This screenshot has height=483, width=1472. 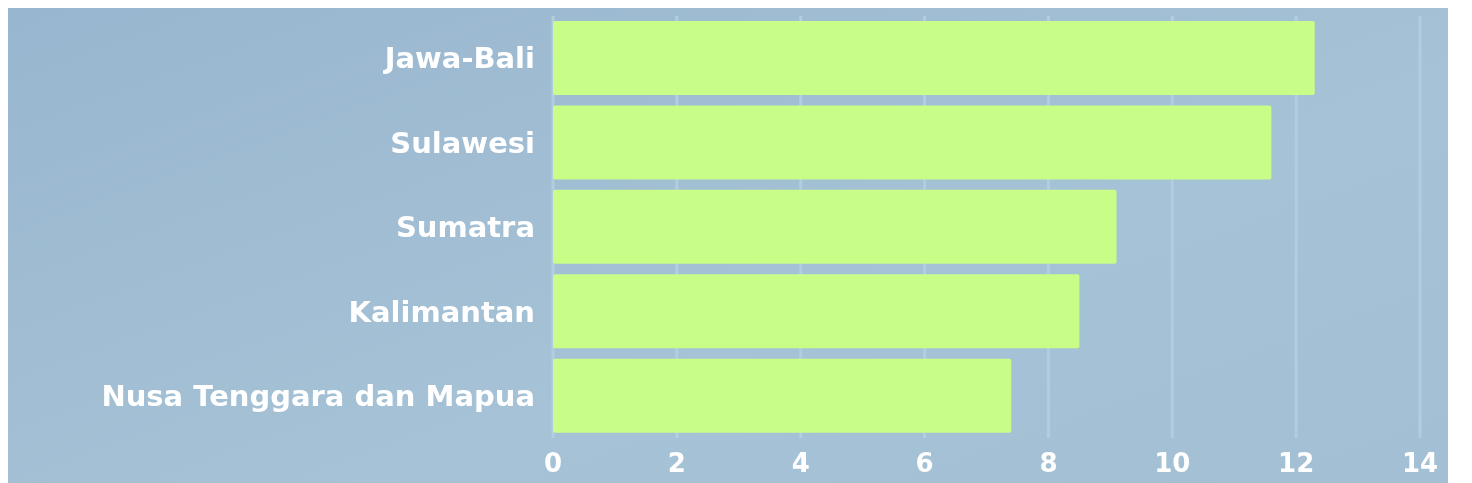 What do you see at coordinates (676, 463) in the screenshot?
I see `x-tick-label: 2` at bounding box center [676, 463].